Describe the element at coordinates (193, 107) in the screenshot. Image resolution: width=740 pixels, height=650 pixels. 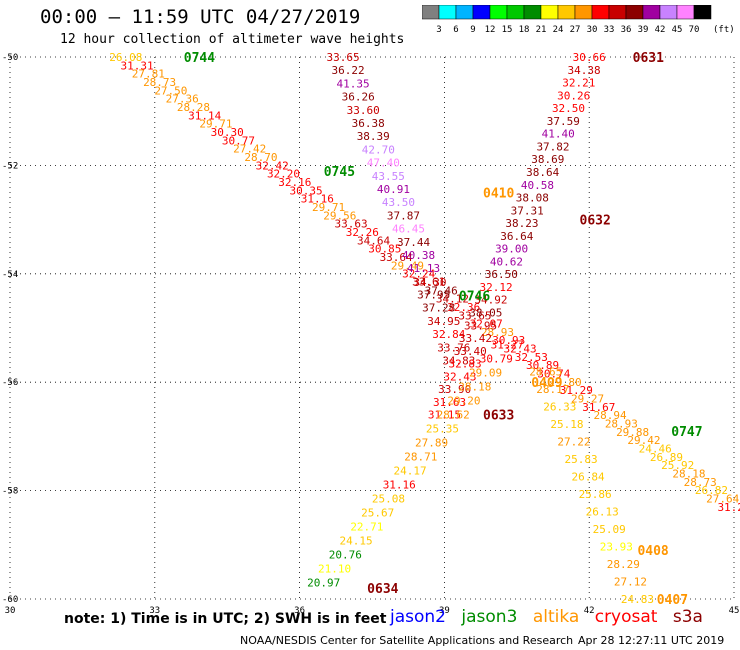
I see `wave-height-label: 28.28` at that location.